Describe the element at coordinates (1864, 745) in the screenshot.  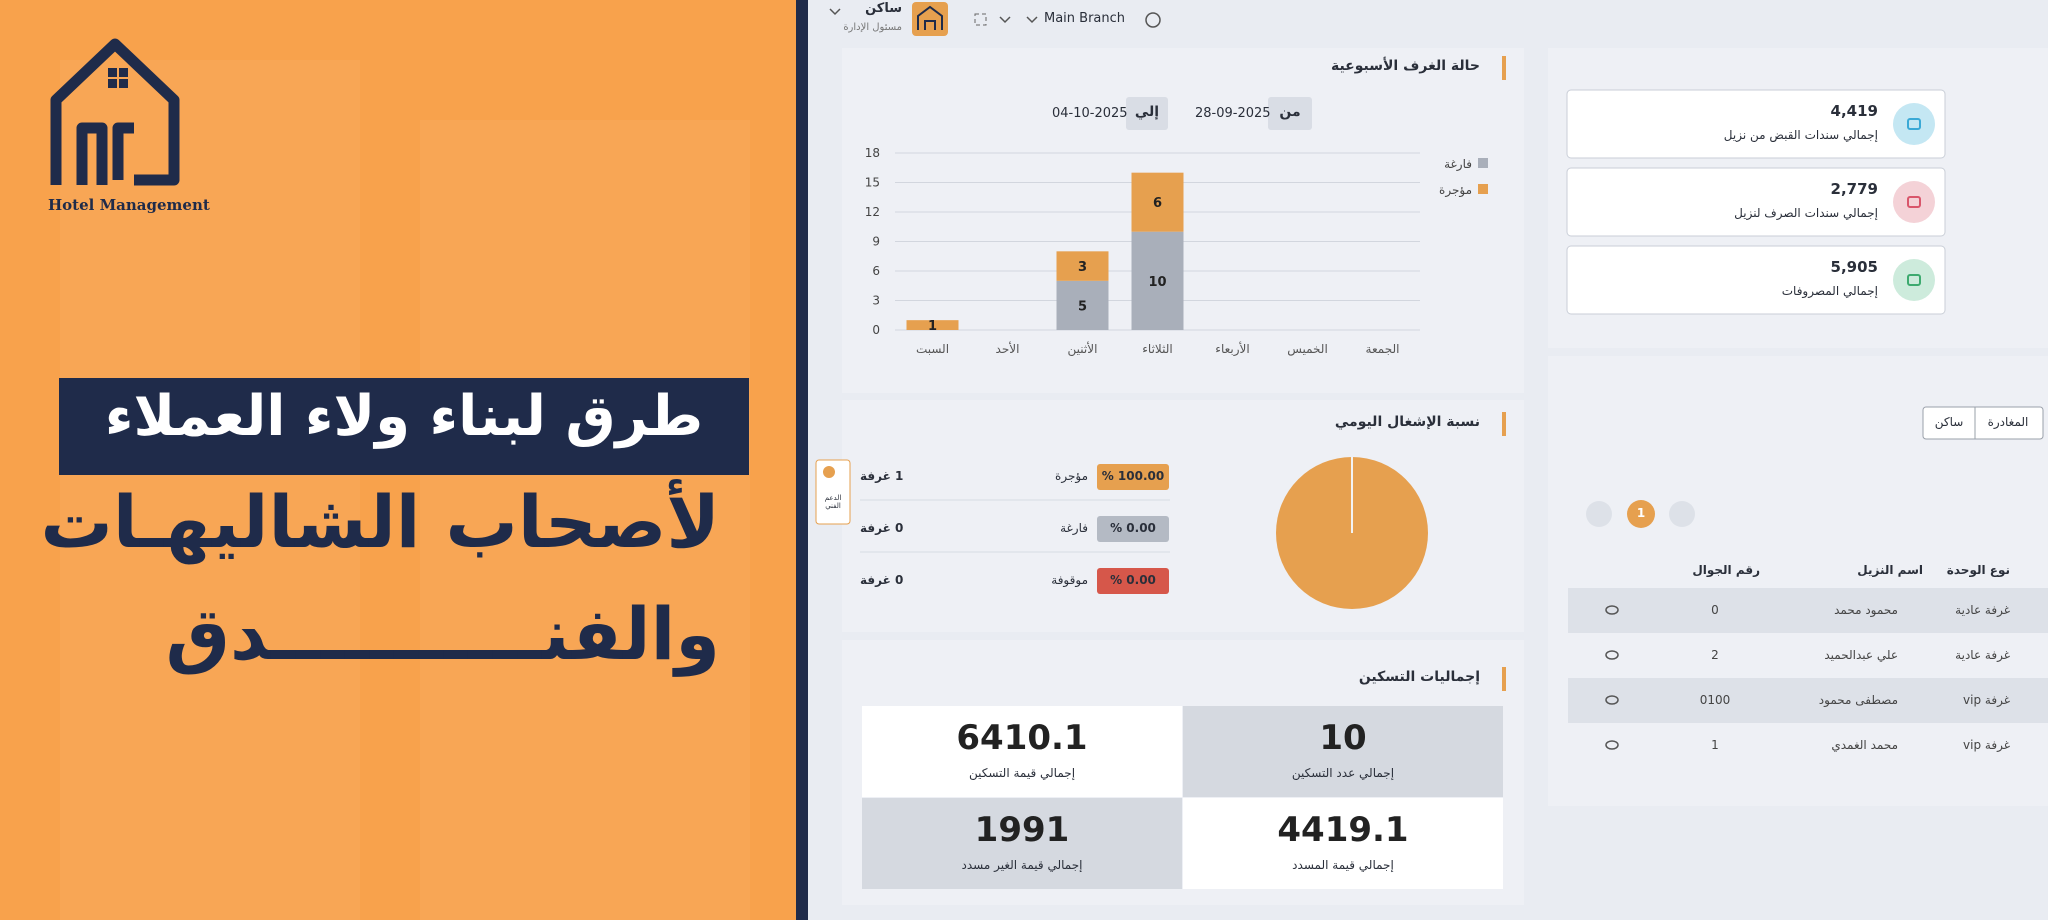
I see `table-cell: محمد الغمدي` at that location.